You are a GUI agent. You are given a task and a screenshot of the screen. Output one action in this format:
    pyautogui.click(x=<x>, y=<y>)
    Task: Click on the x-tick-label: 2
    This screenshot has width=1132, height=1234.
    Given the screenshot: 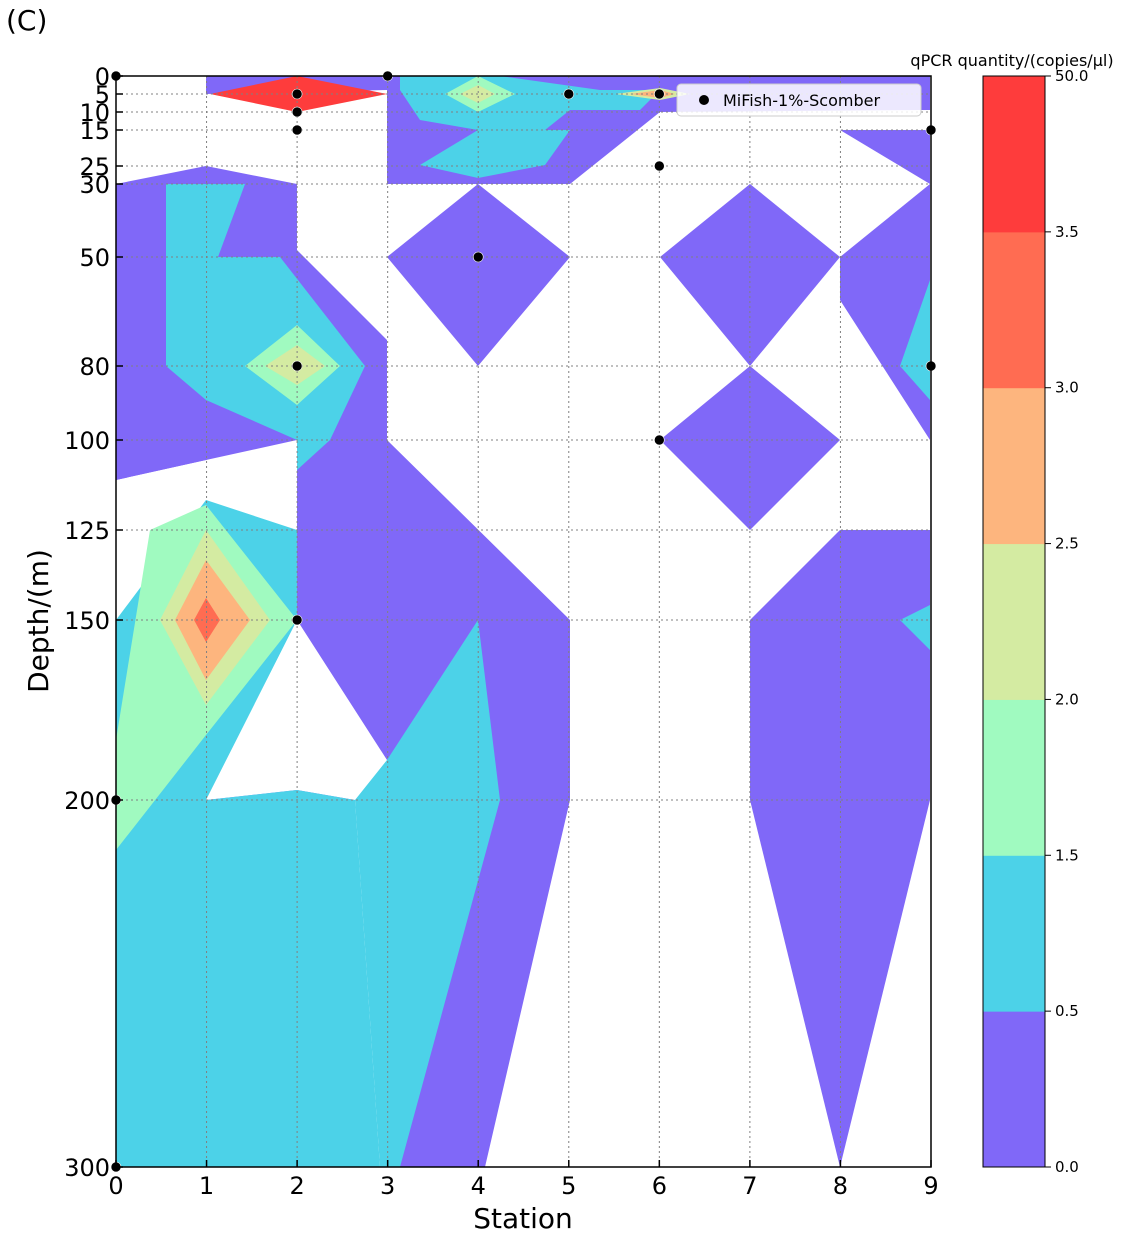 What is the action you would take?
    pyautogui.click(x=296, y=1186)
    